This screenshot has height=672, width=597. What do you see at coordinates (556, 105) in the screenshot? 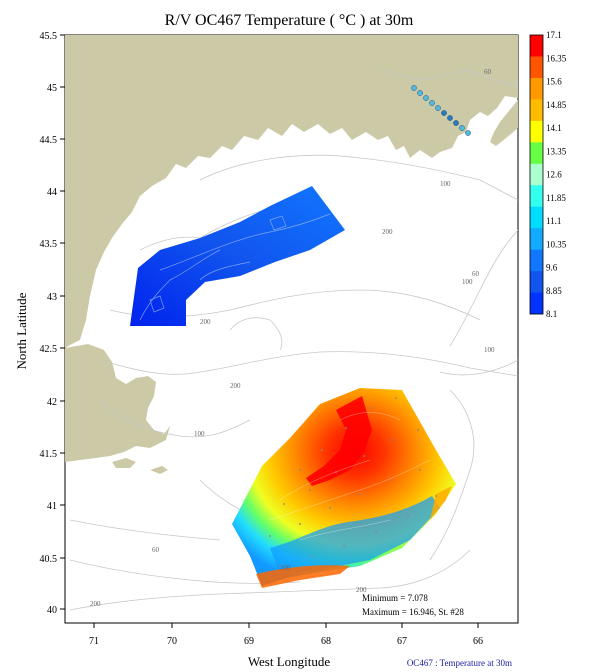
I see `colorbar-label: 14.85` at bounding box center [556, 105].